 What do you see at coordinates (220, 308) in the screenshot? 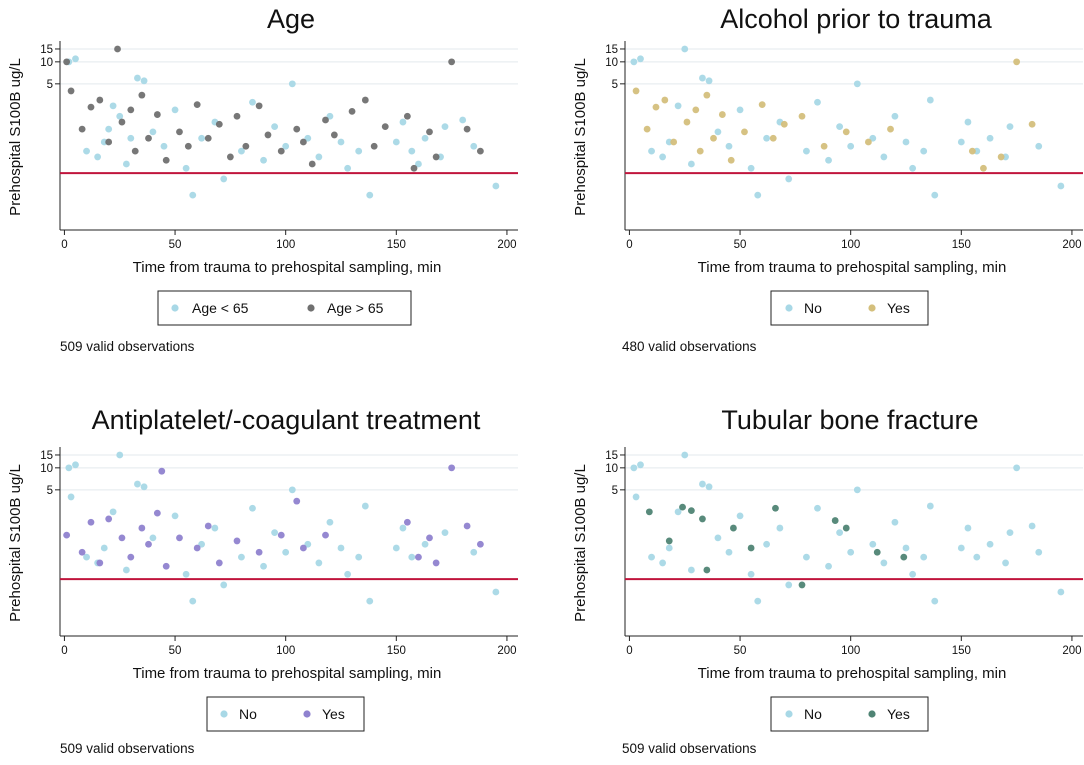
I see `legend-label-age-under-65: Age < 65` at bounding box center [220, 308].